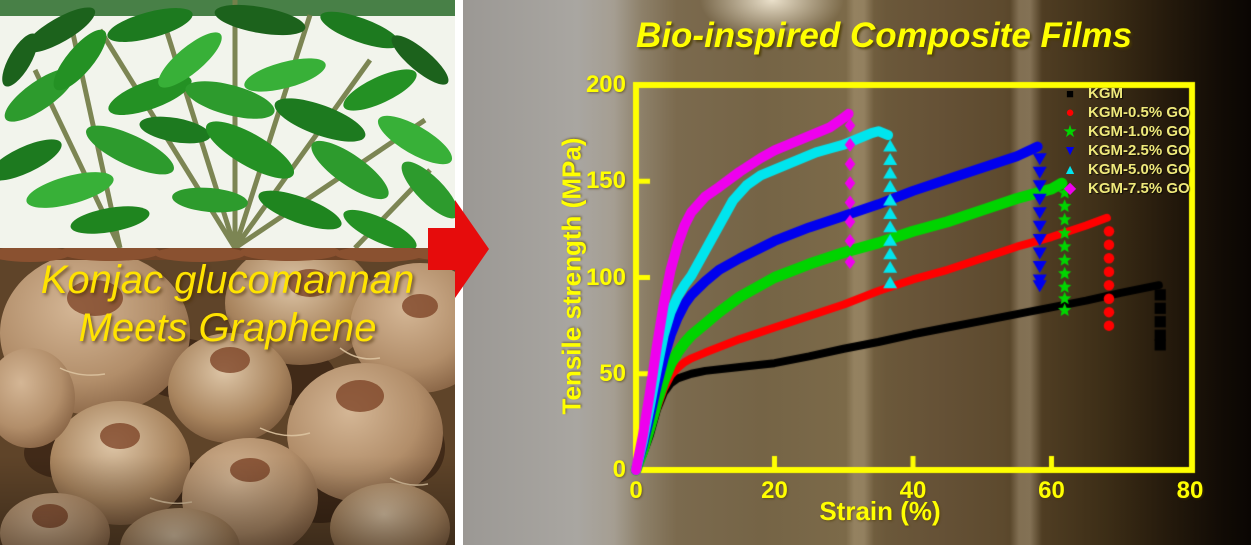 The image size is (1251, 545). Describe the element at coordinates (774, 490) in the screenshot. I see `x-tick-label: 20` at that location.